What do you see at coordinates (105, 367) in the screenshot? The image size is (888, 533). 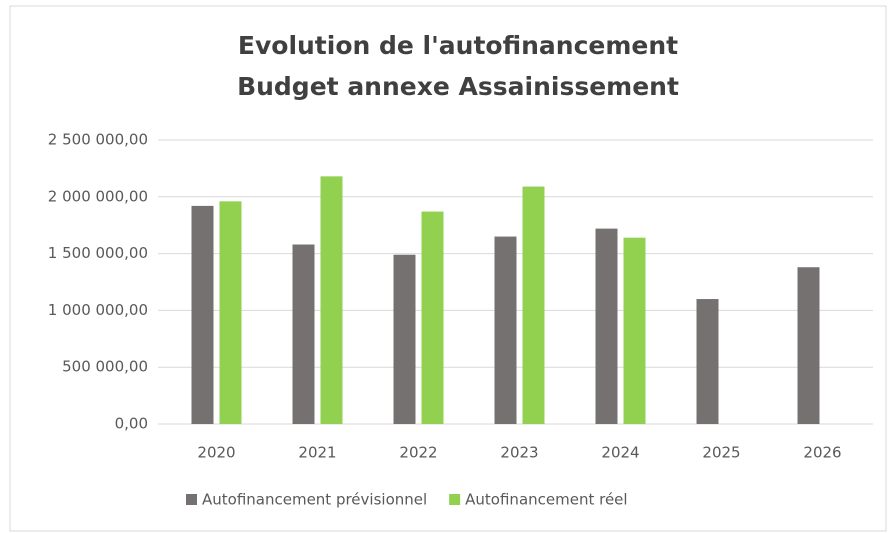 I see `y-tick-label: 500 000,00` at bounding box center [105, 367].